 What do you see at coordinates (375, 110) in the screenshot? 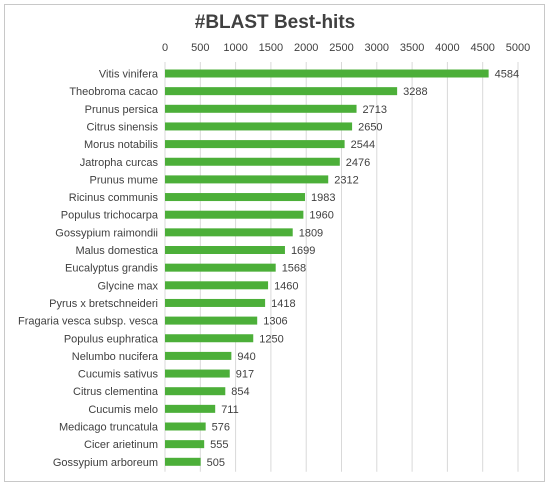
I see `data-label: 2713` at bounding box center [375, 110].